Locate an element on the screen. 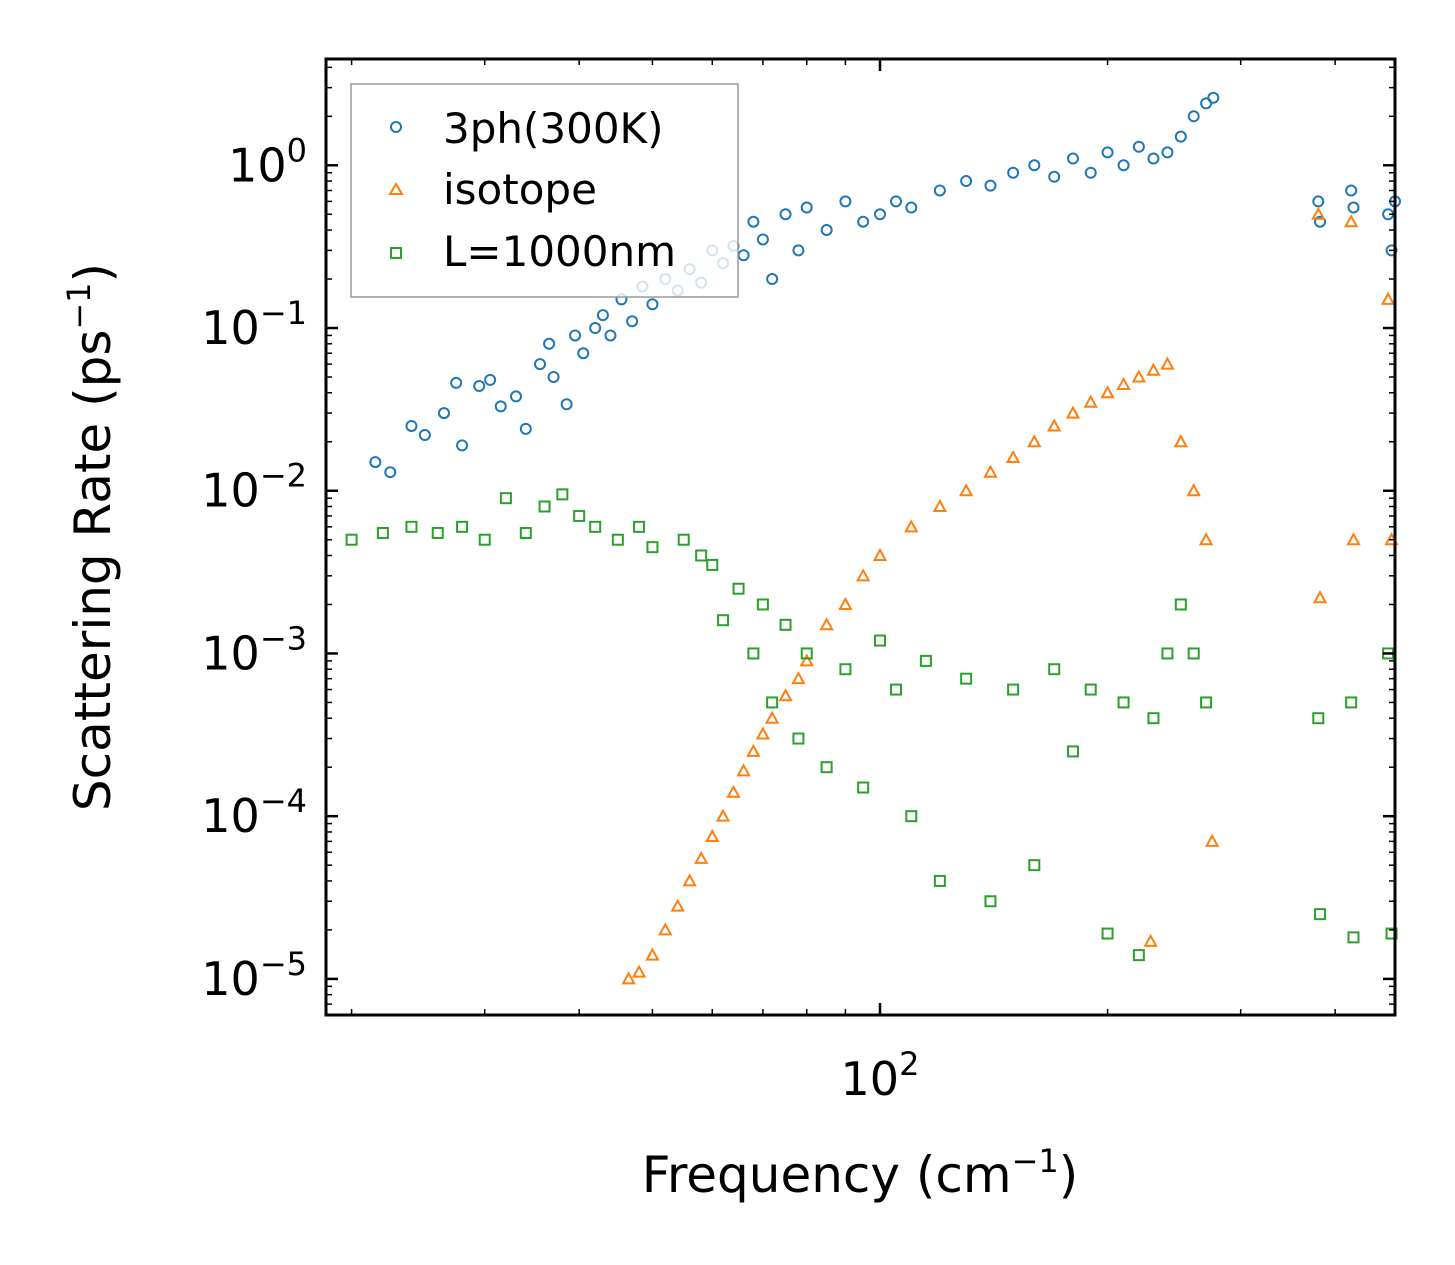 This screenshot has height=1265, width=1455. y-axis-label: Scattering Rate (ps−1) is located at coordinates (91, 537).